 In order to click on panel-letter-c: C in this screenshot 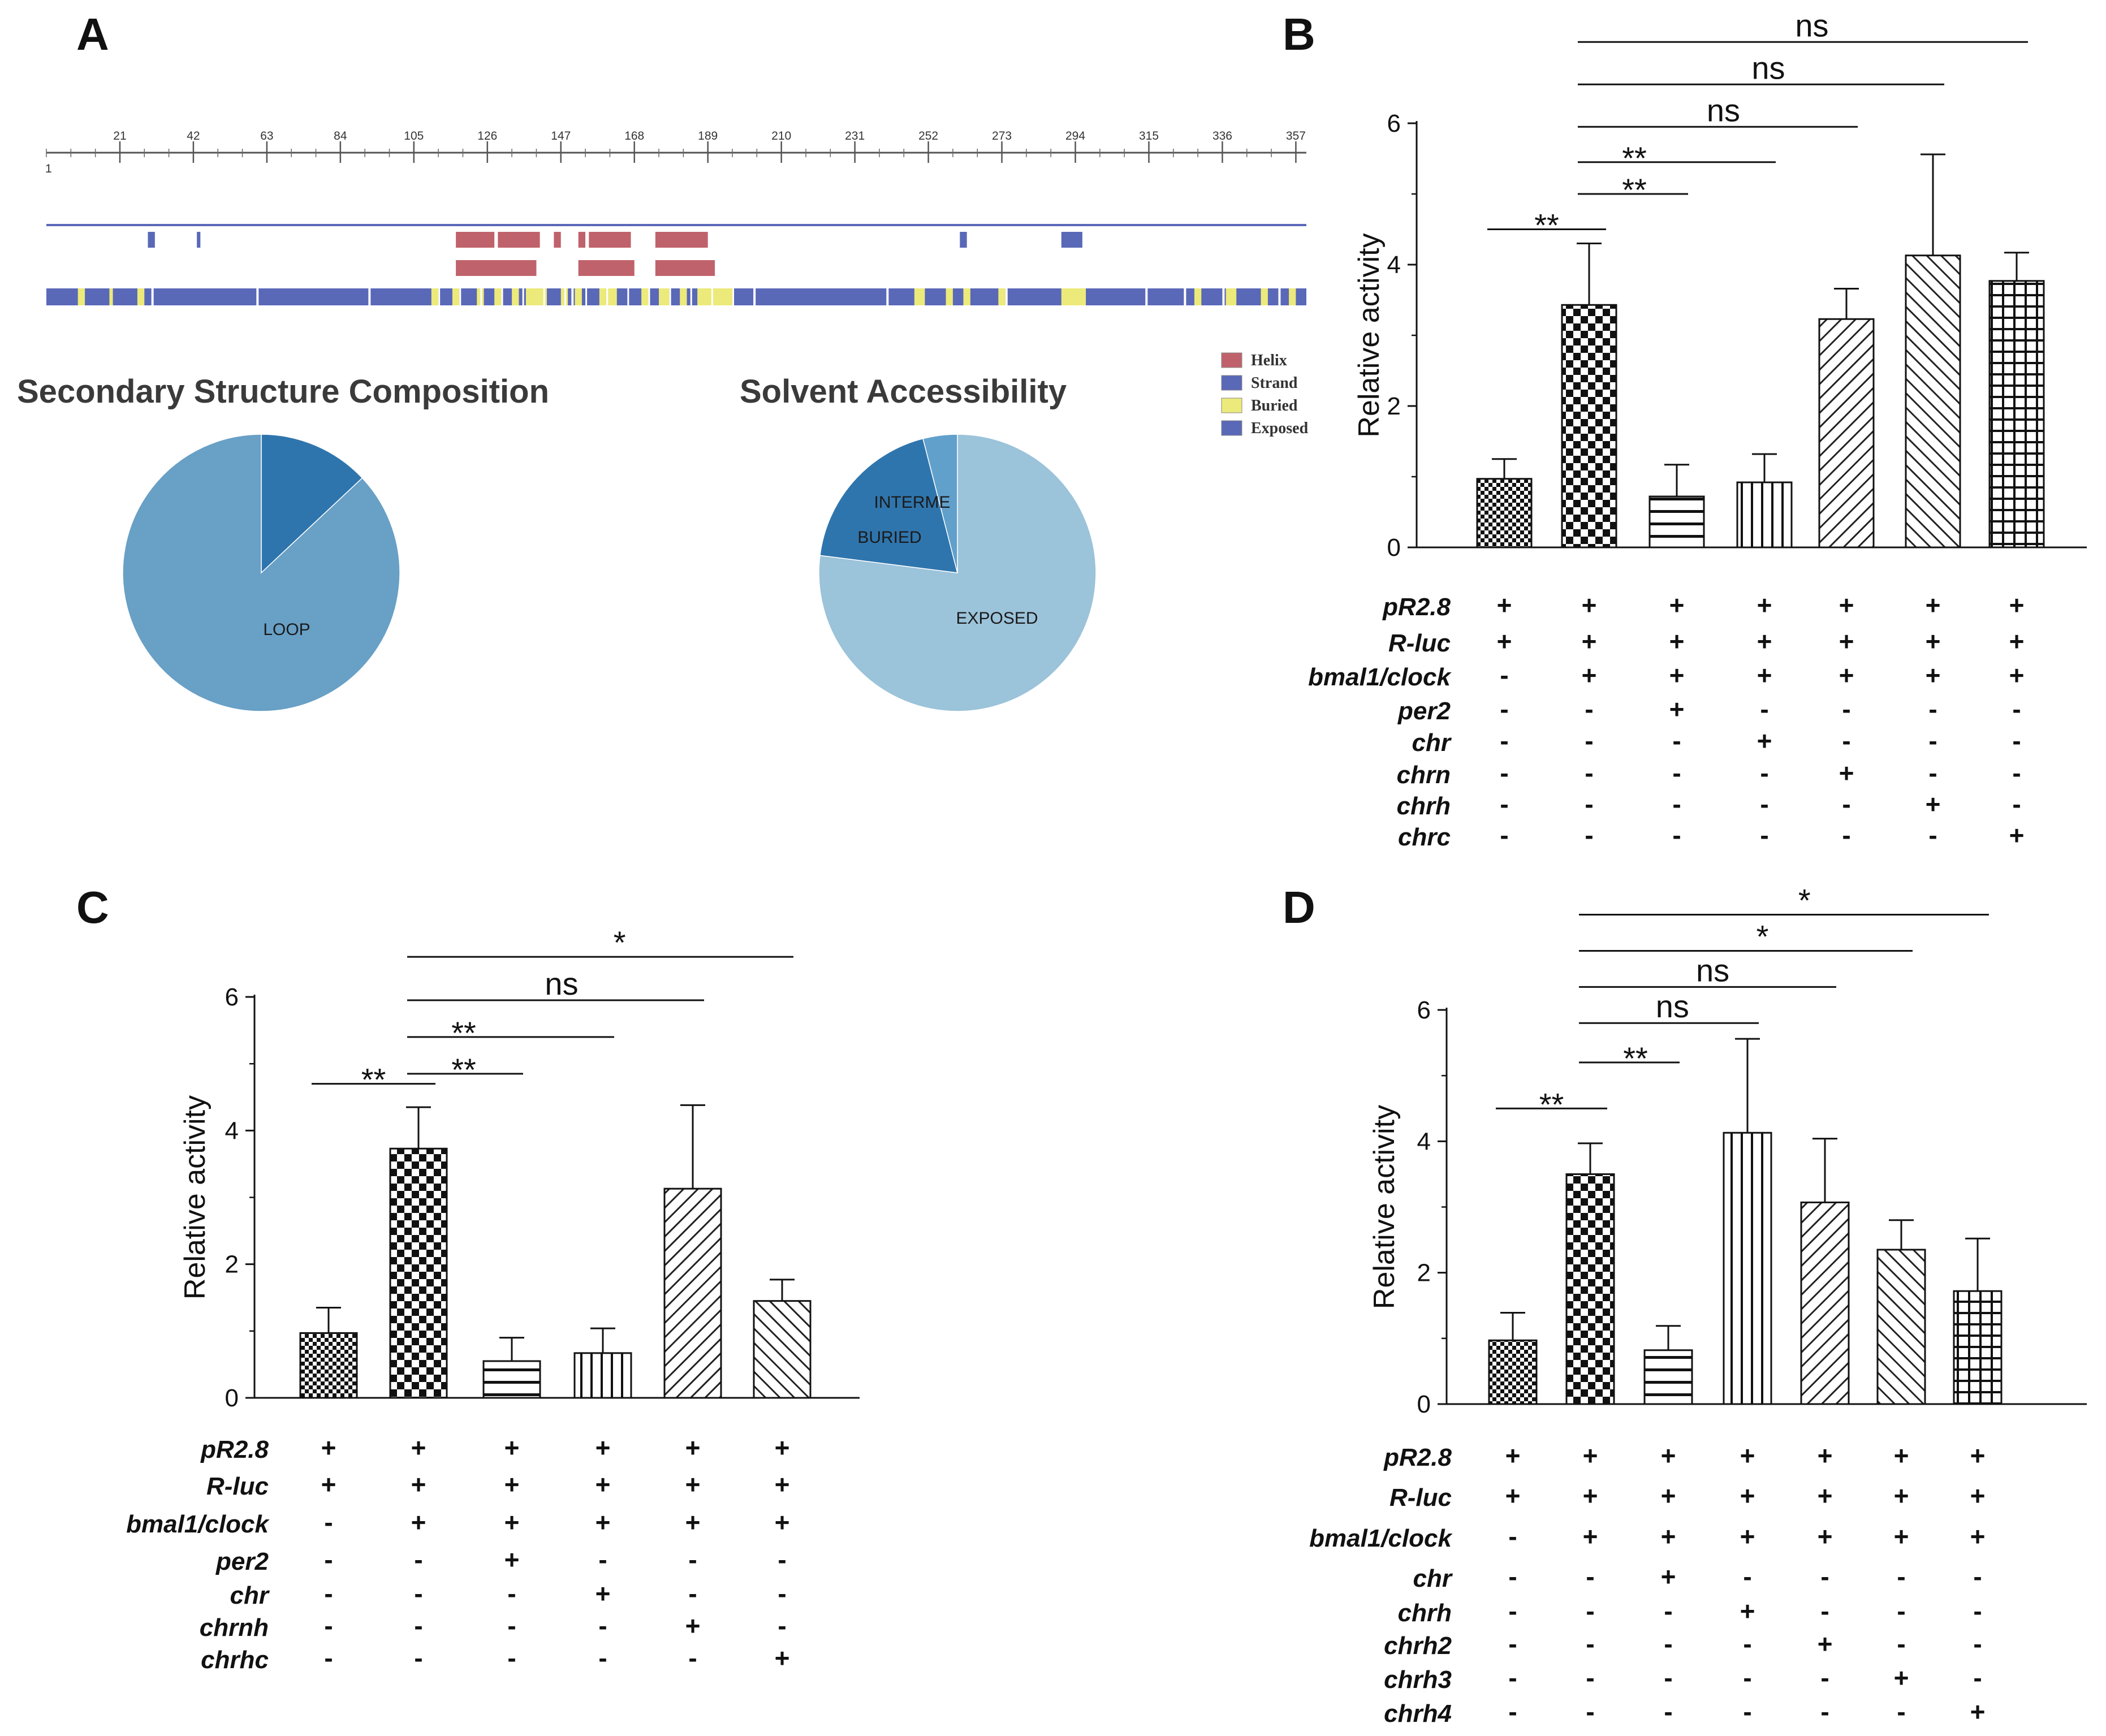, I will do `click(92, 907)`.